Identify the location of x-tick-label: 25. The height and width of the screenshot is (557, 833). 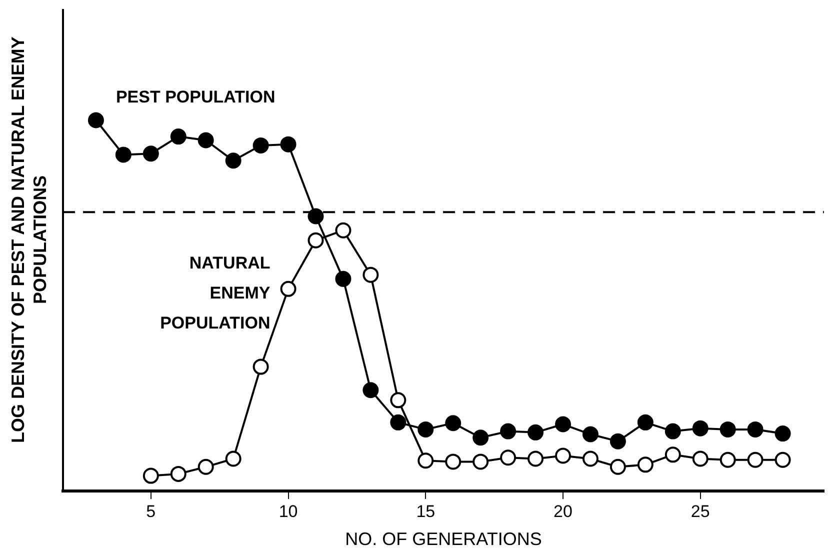
(700, 511).